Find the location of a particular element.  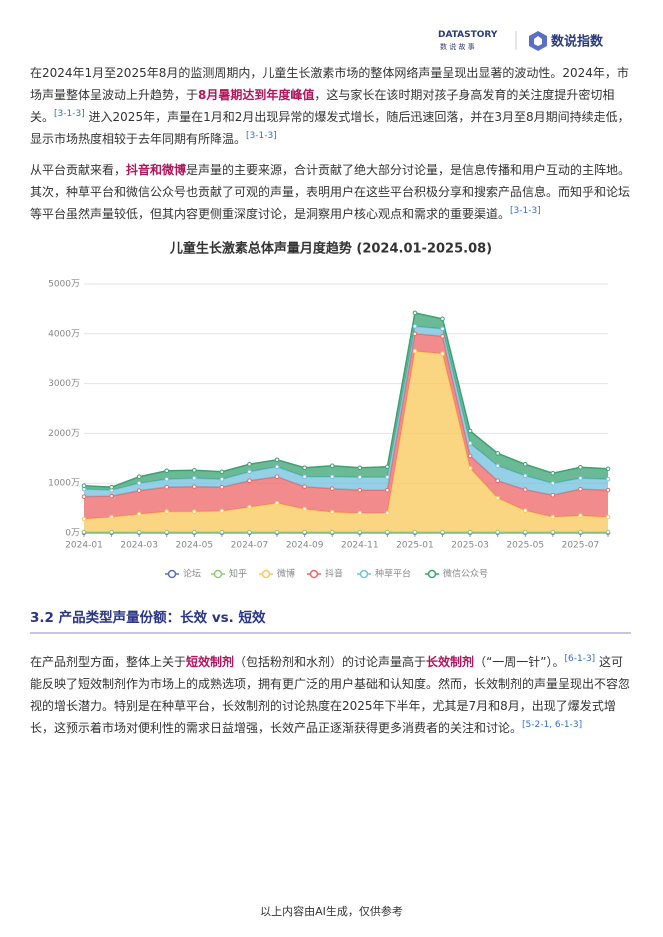

citation: [6-1-3] is located at coordinates (580, 659).